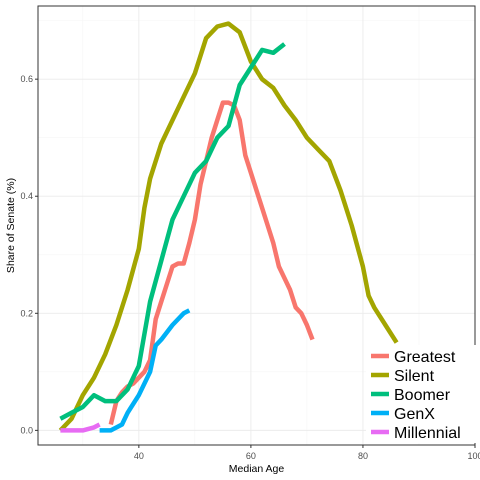 The image size is (480, 480). I want to click on y-axis-title: Share of Senate (%), so click(11, 225).